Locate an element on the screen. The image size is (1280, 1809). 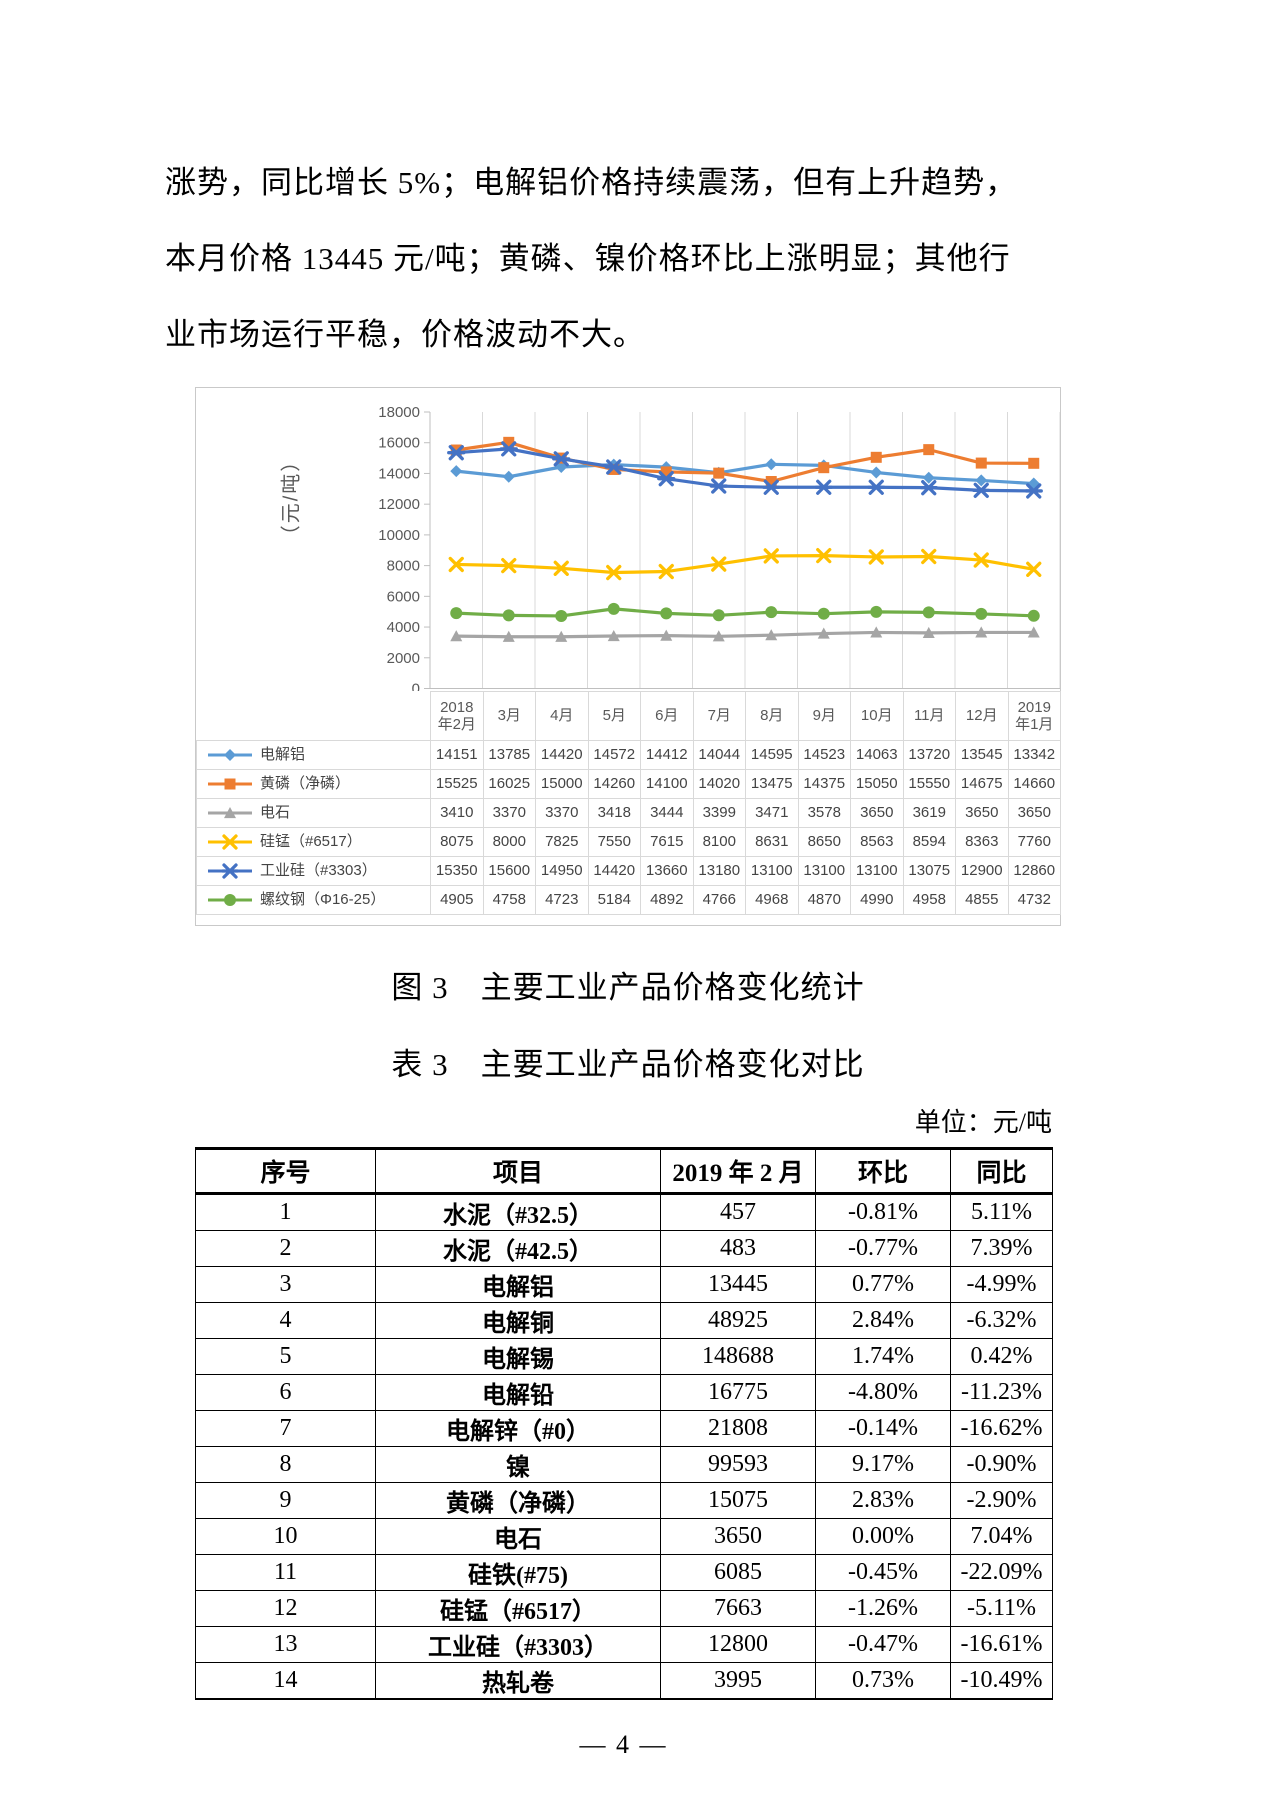
legend-value-cell: 8100 is located at coordinates (719, 842).